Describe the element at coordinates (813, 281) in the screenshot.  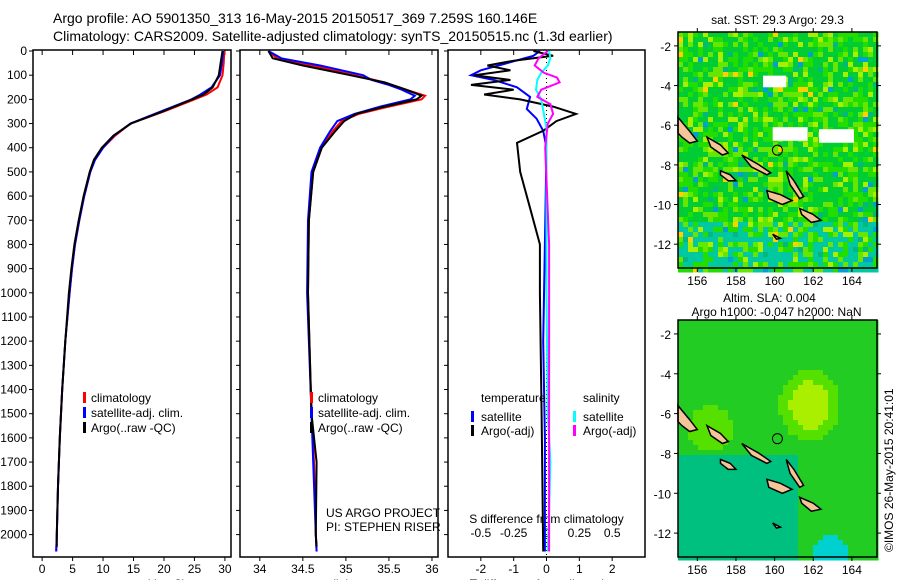
I see `lon-tick-label: 162` at that location.